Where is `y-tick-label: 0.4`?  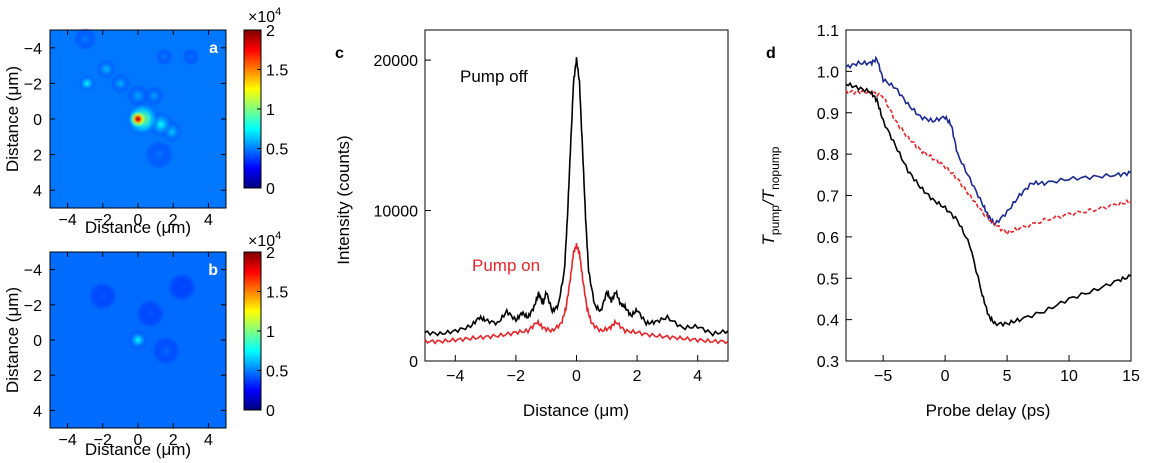
y-tick-label: 0.4 is located at coordinates (828, 321).